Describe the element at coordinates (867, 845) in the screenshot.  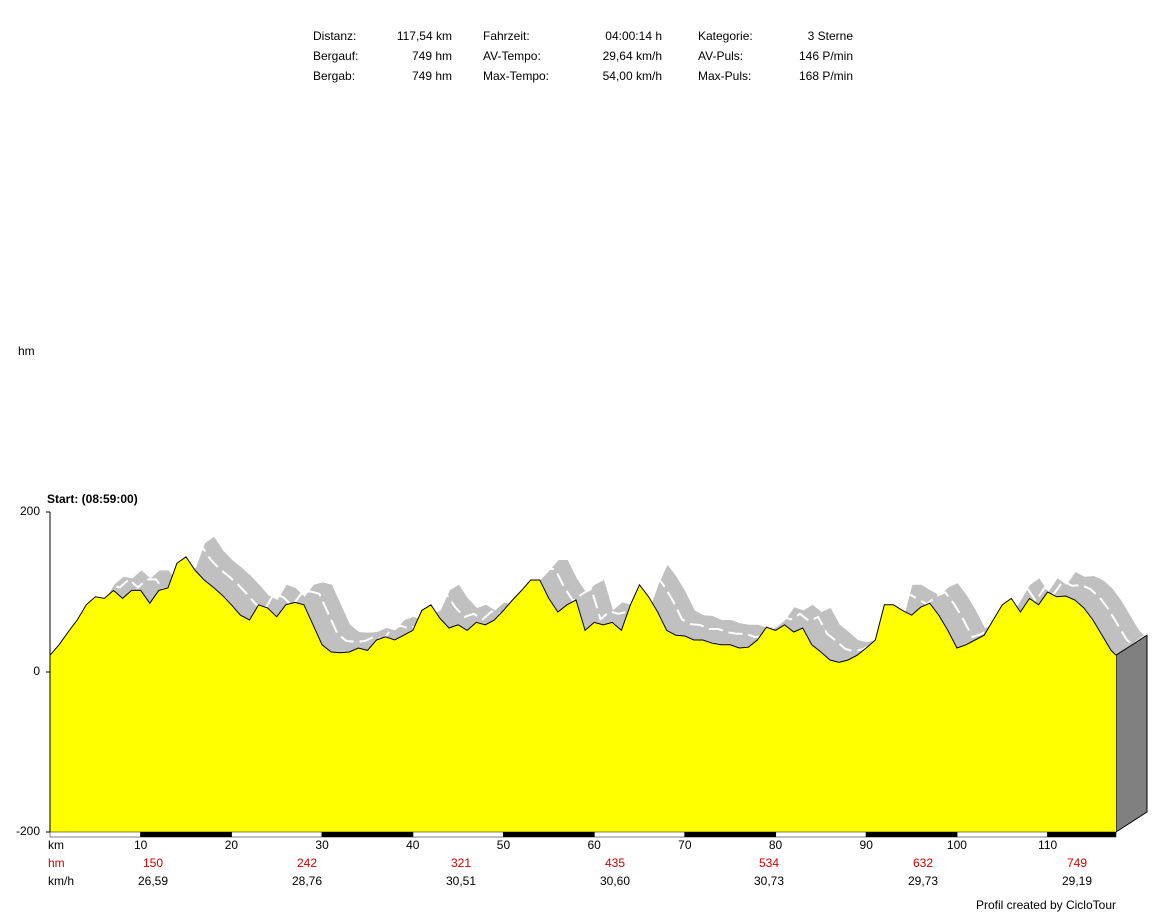
I see `x-tick-label: 90` at that location.